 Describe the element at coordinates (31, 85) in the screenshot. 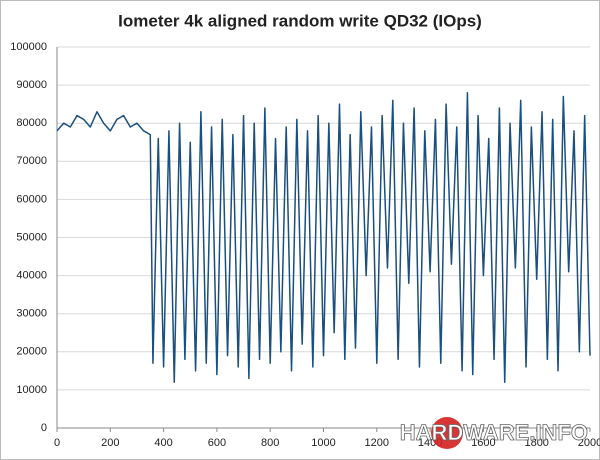

I see `y-tick-label: 90000` at that location.